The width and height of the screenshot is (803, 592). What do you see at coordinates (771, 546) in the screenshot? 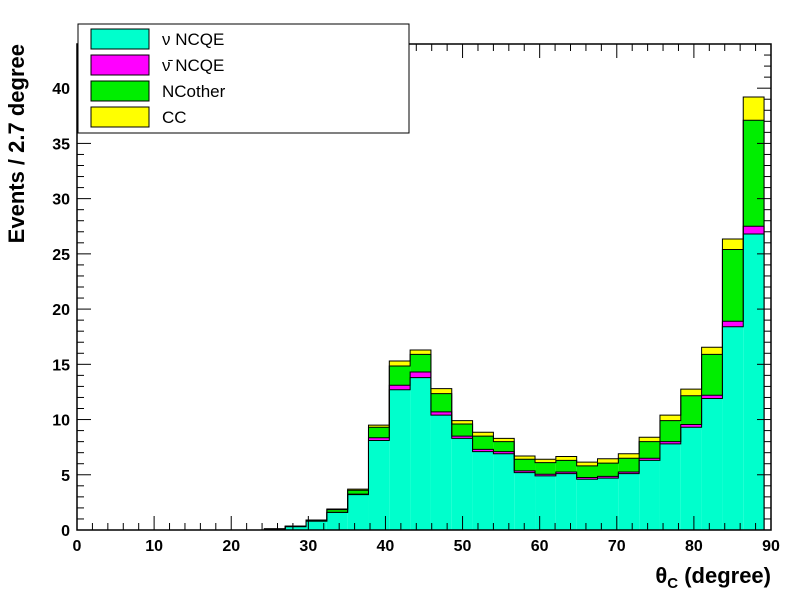
I see `x-tick-label: 90` at bounding box center [771, 546].